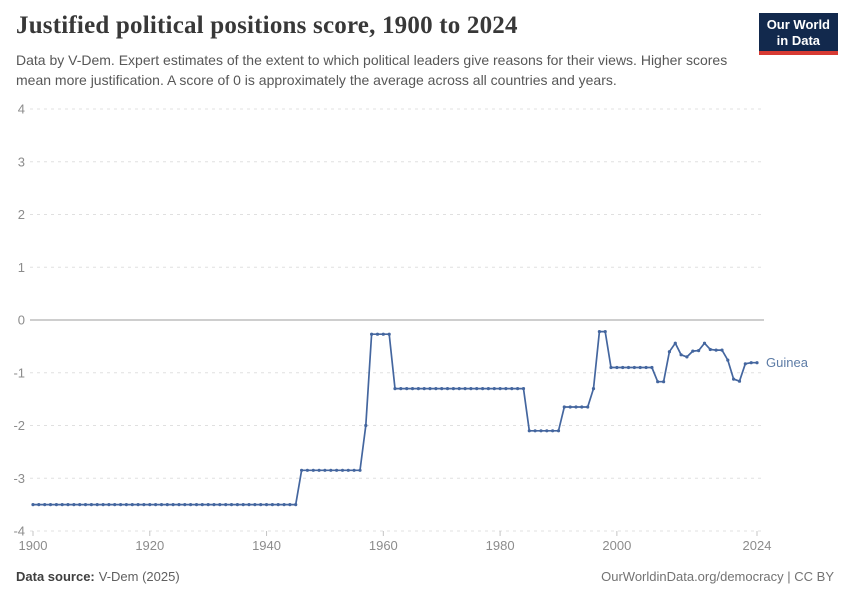 The width and height of the screenshot is (850, 600). Describe the element at coordinates (500, 545) in the screenshot. I see `x-tick-label: 1980` at that location.